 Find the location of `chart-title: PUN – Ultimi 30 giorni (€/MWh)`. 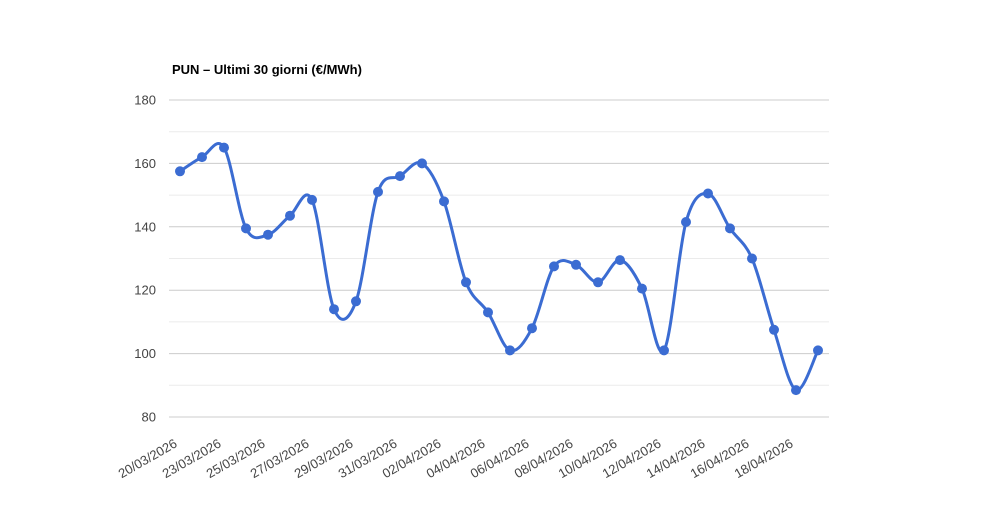

chart-title: PUN – Ultimi 30 giorni (€/MWh) is located at coordinates (267, 69).